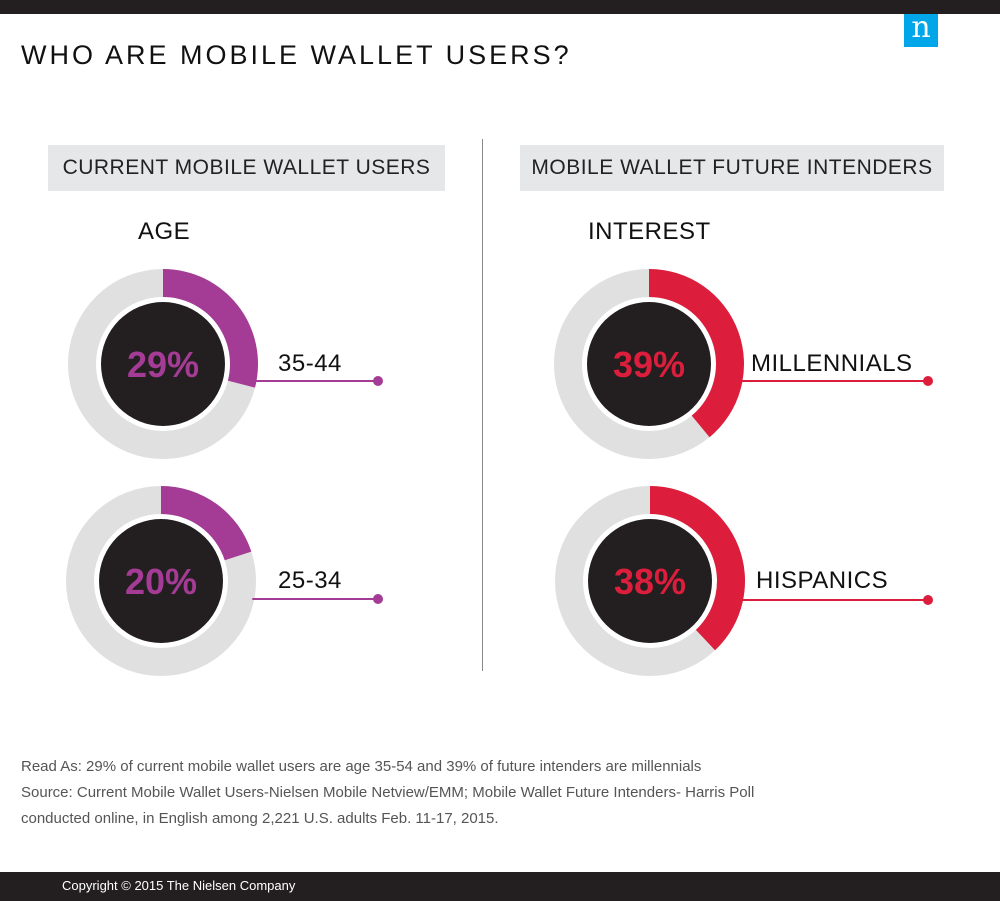 Image resolution: width=1000 pixels, height=901 pixels. Describe the element at coordinates (832, 363) in the screenshot. I see `label-millennials: MILLENNIALS` at that location.